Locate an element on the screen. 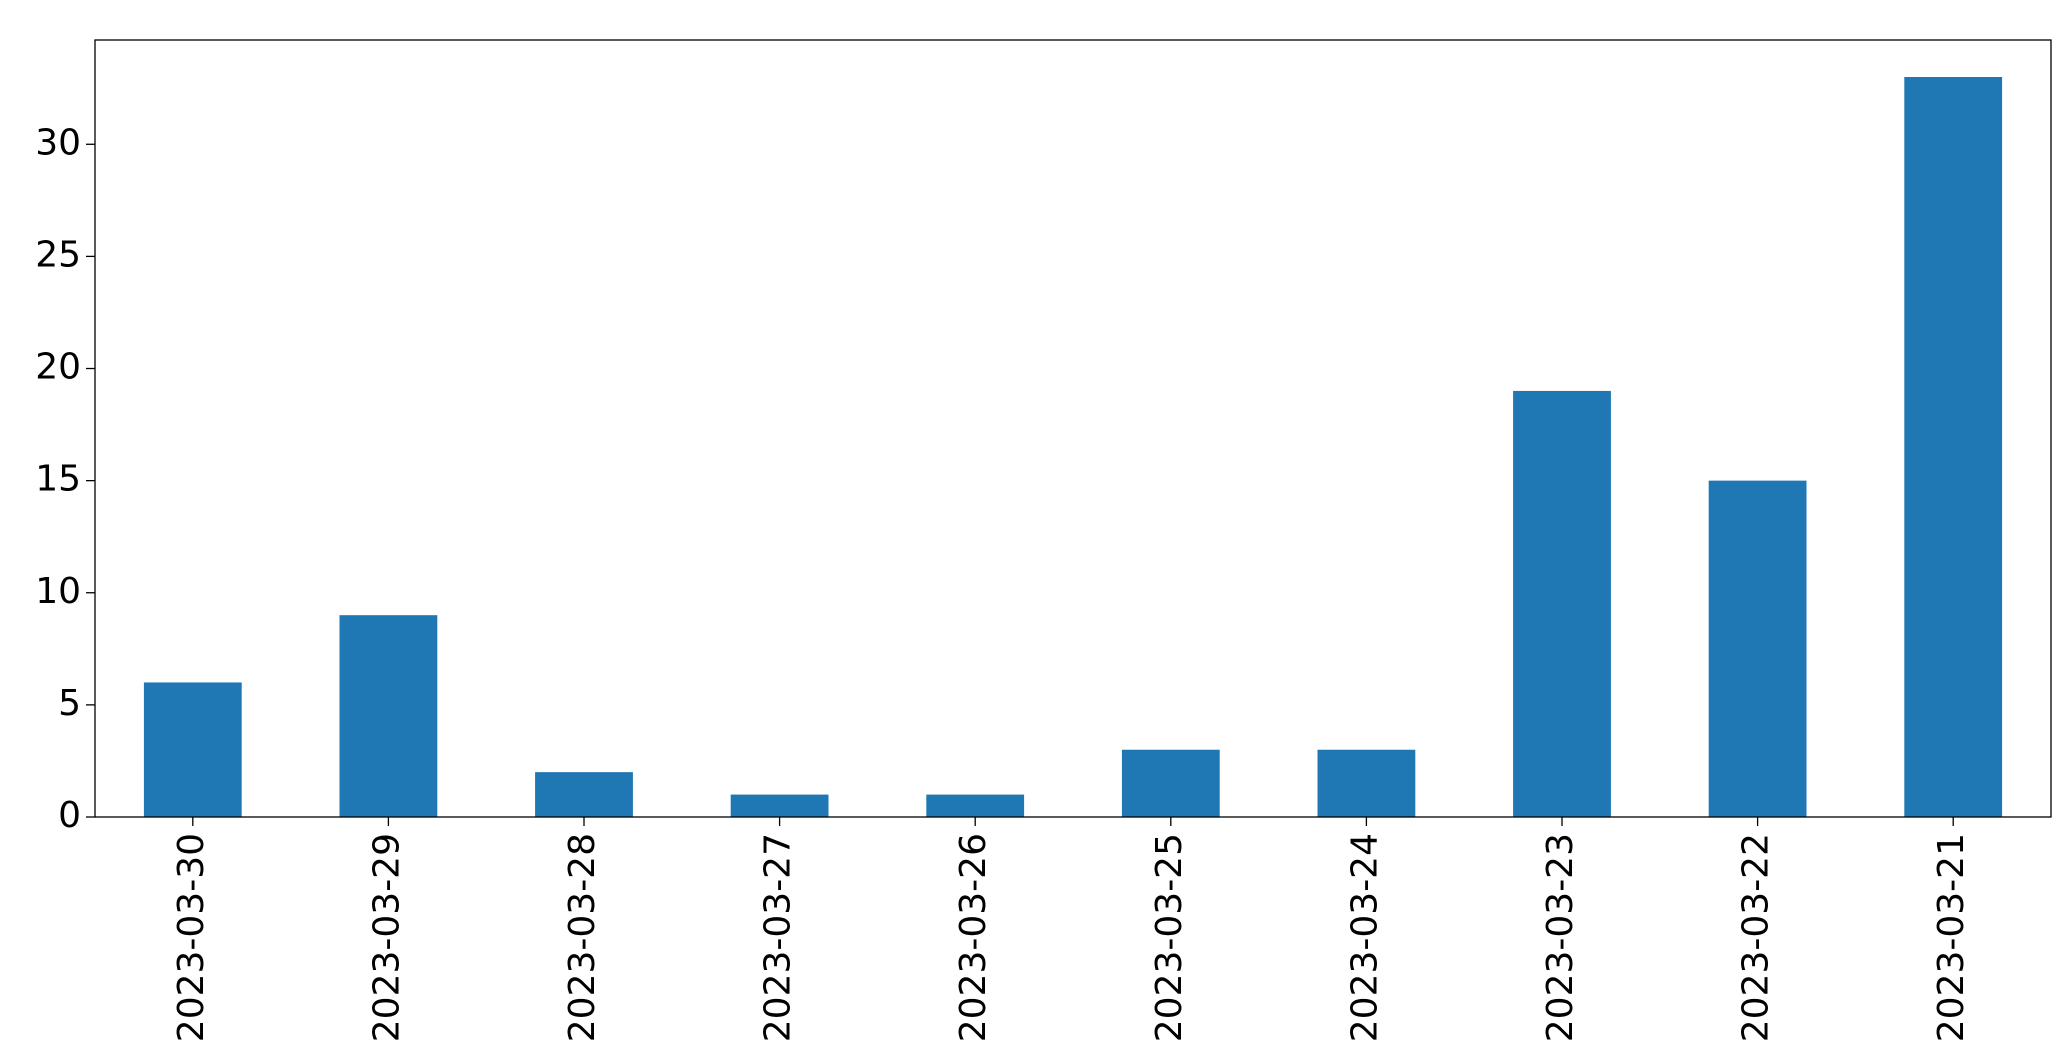  x-tick-label: 2023-03-22 is located at coordinates (1756, 937).